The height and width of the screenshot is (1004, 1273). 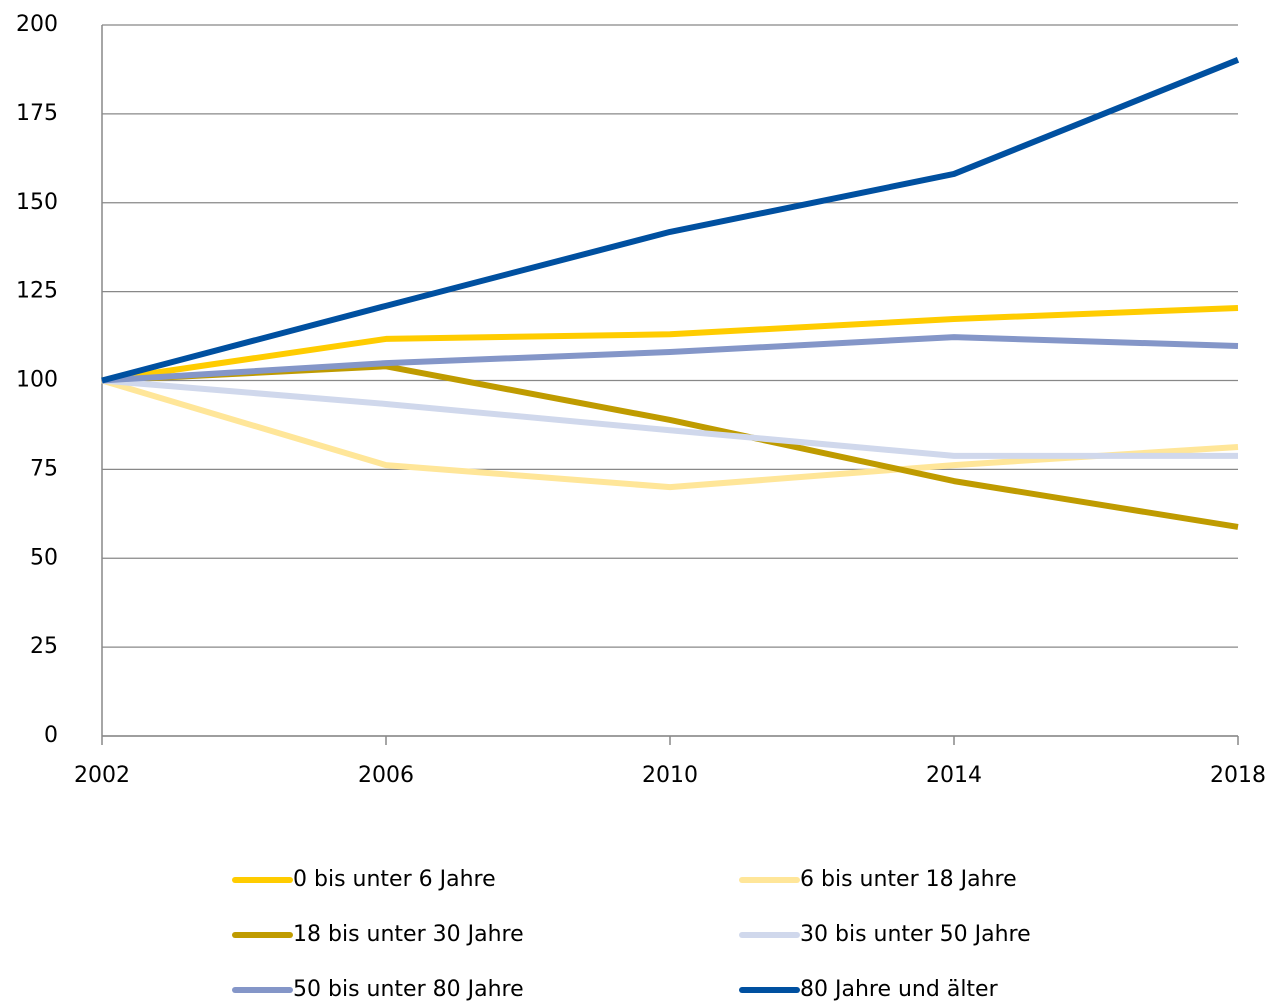 What do you see at coordinates (386, 775) in the screenshot?
I see `x-tick-label: 2006` at bounding box center [386, 775].